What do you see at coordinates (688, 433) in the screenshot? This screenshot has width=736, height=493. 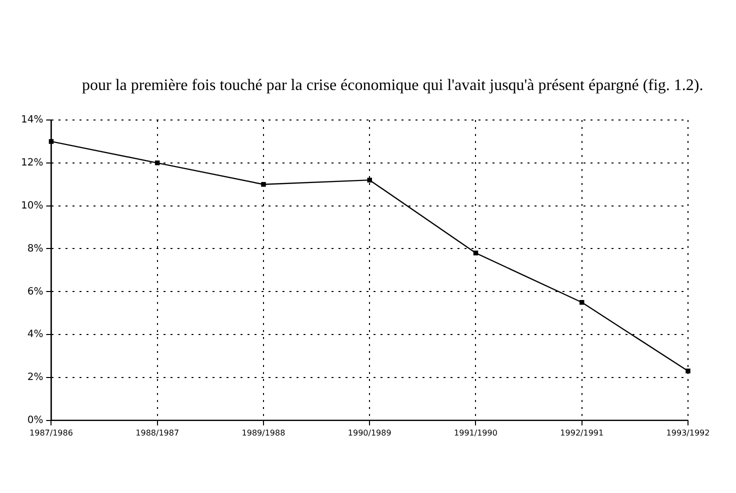 I see `x-tick-label: 1993/1992` at bounding box center [688, 433].